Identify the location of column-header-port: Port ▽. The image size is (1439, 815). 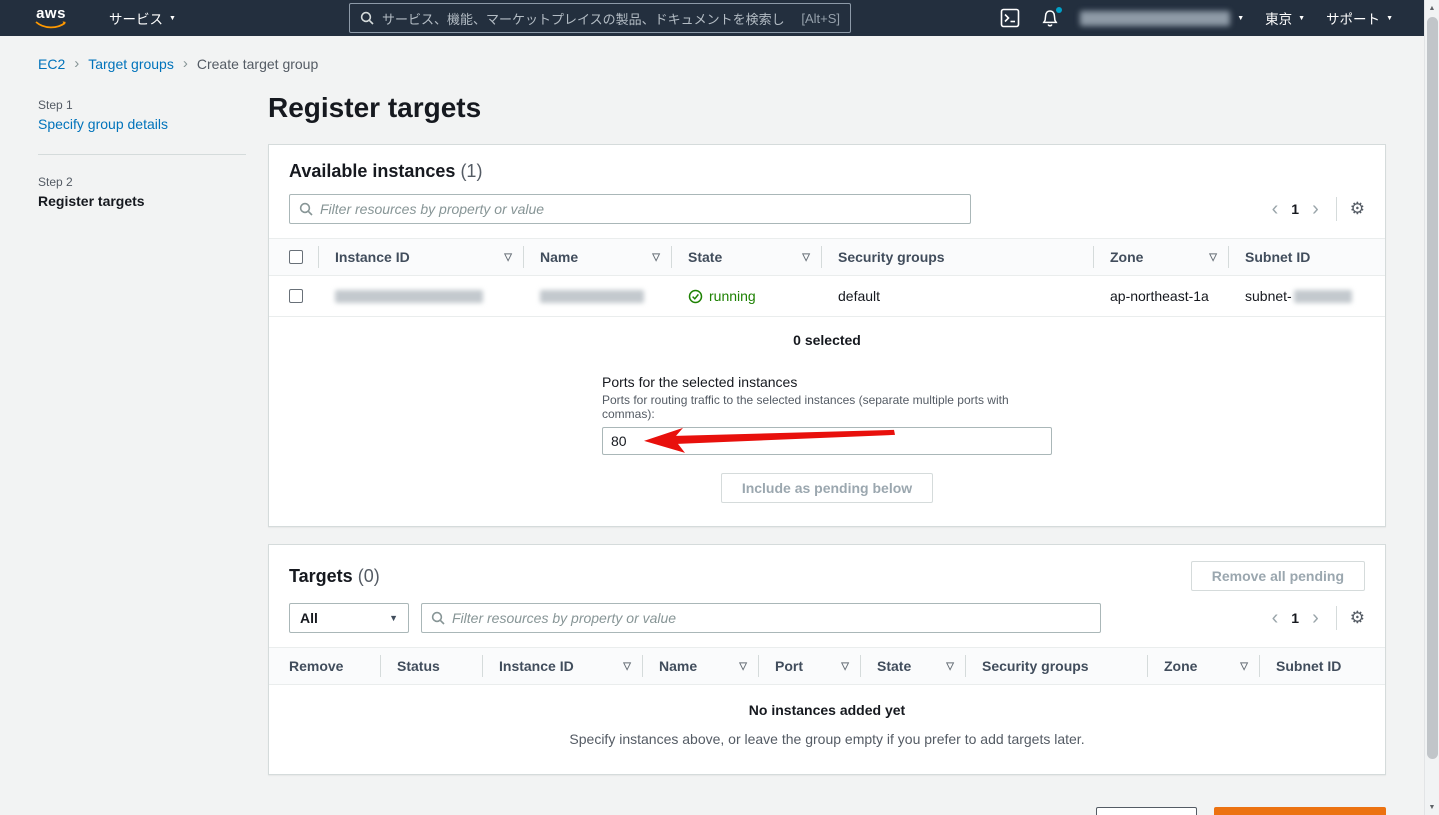
(810, 666).